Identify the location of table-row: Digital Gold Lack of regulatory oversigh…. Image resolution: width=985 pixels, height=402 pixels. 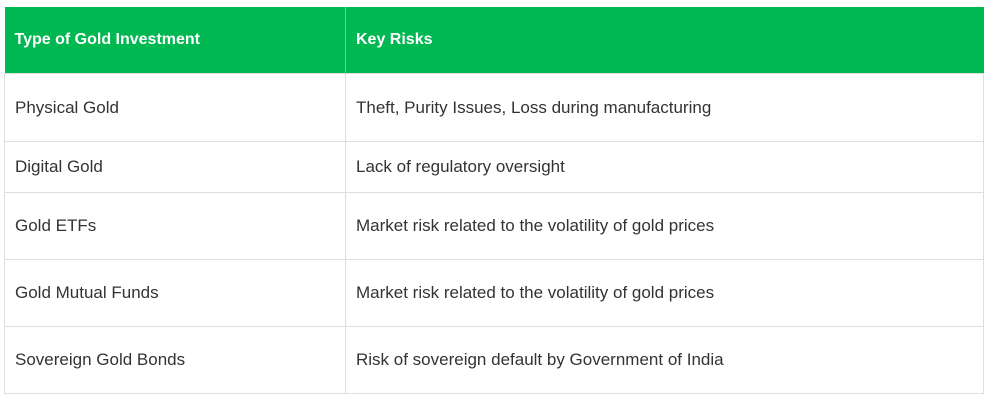
(494, 167).